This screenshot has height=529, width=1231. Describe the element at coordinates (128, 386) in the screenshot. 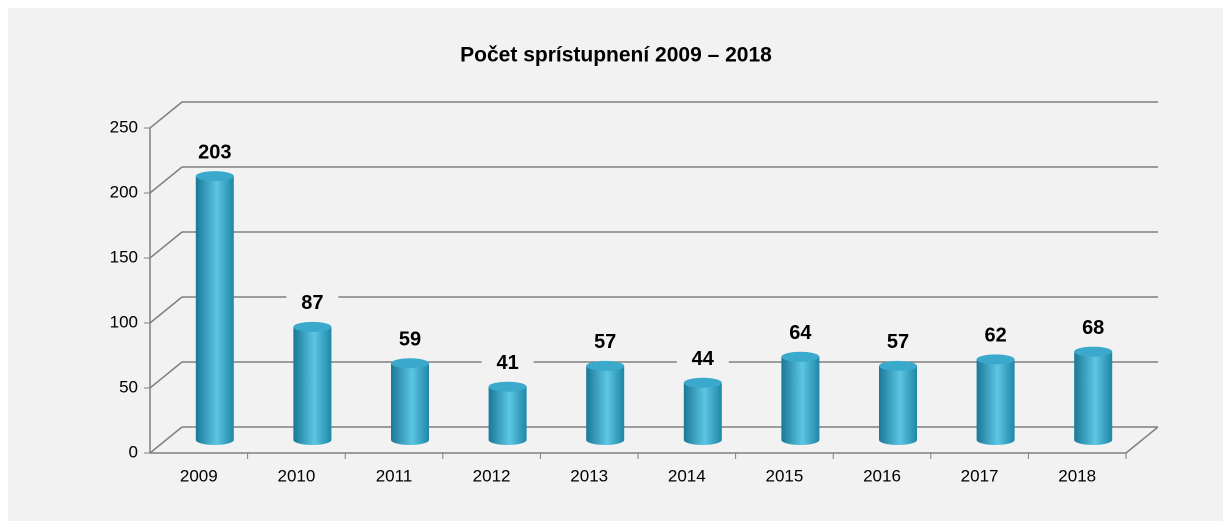

I see `y-tick-label: 50` at that location.